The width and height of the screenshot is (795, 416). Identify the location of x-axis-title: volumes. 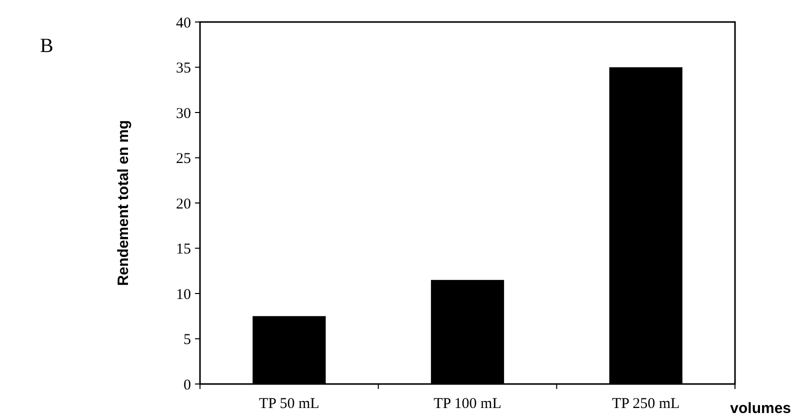
(760, 408).